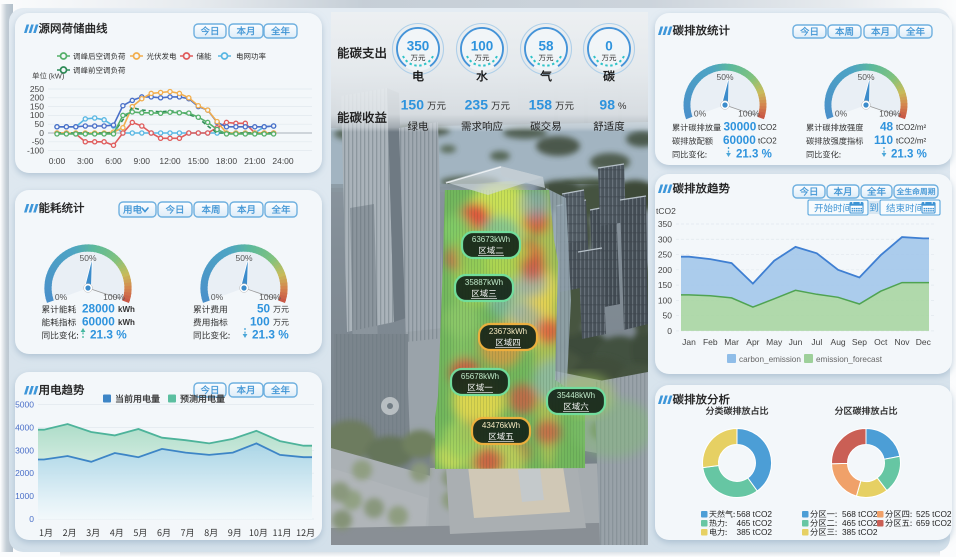 Image resolution: width=956 pixels, height=557 pixels. I want to click on svg-text: 5000, so click(24, 405).